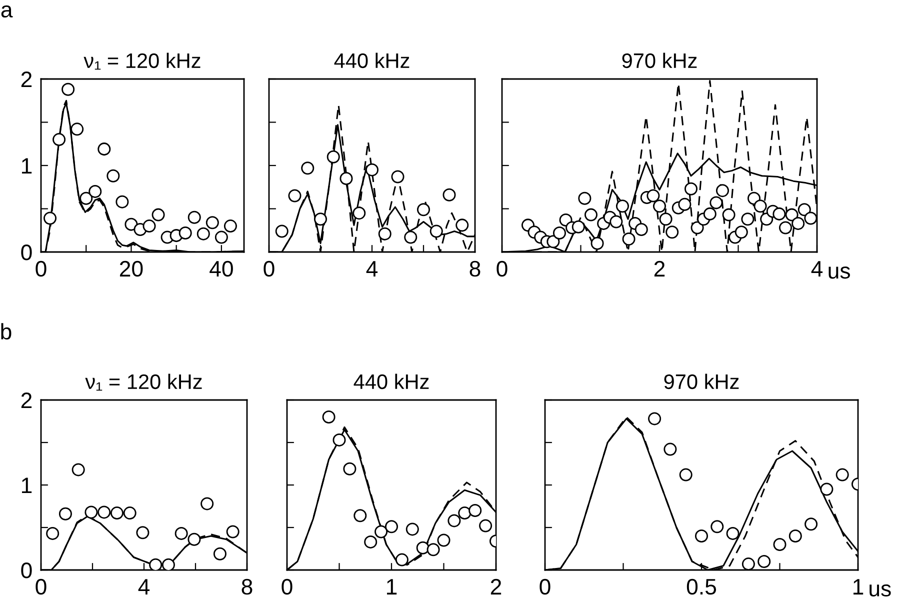 The height and width of the screenshot is (609, 905). I want to click on text: a, so click(7, 11).